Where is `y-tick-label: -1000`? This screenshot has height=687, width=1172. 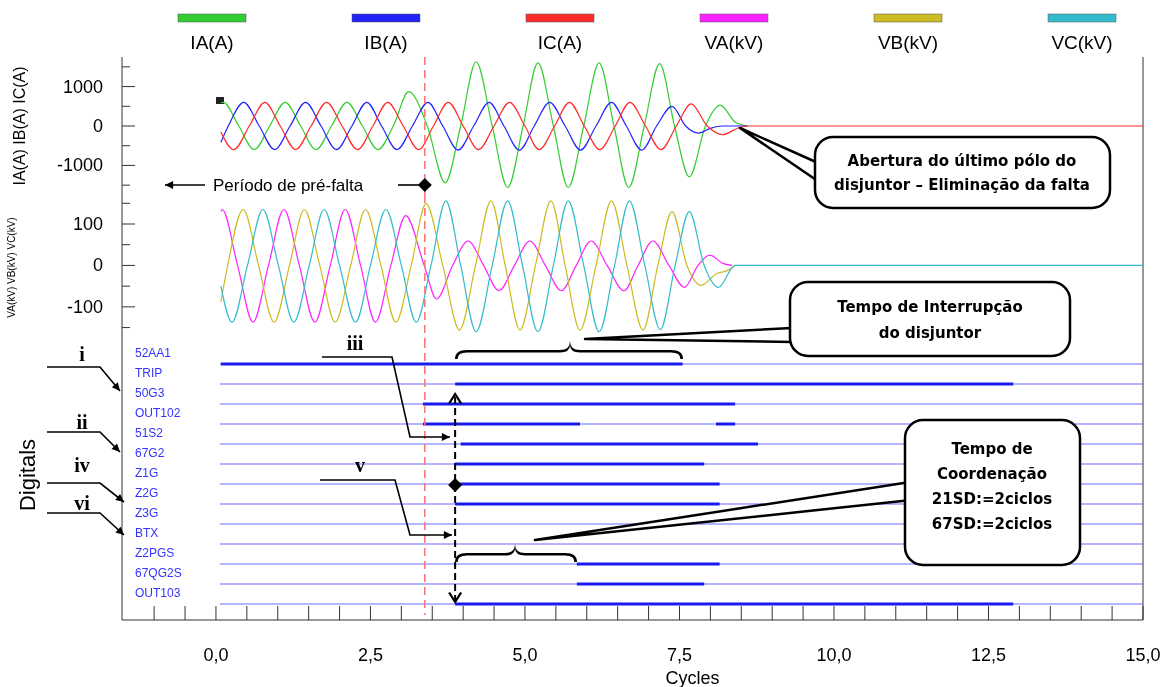 y-tick-label: -1000 is located at coordinates (79, 165).